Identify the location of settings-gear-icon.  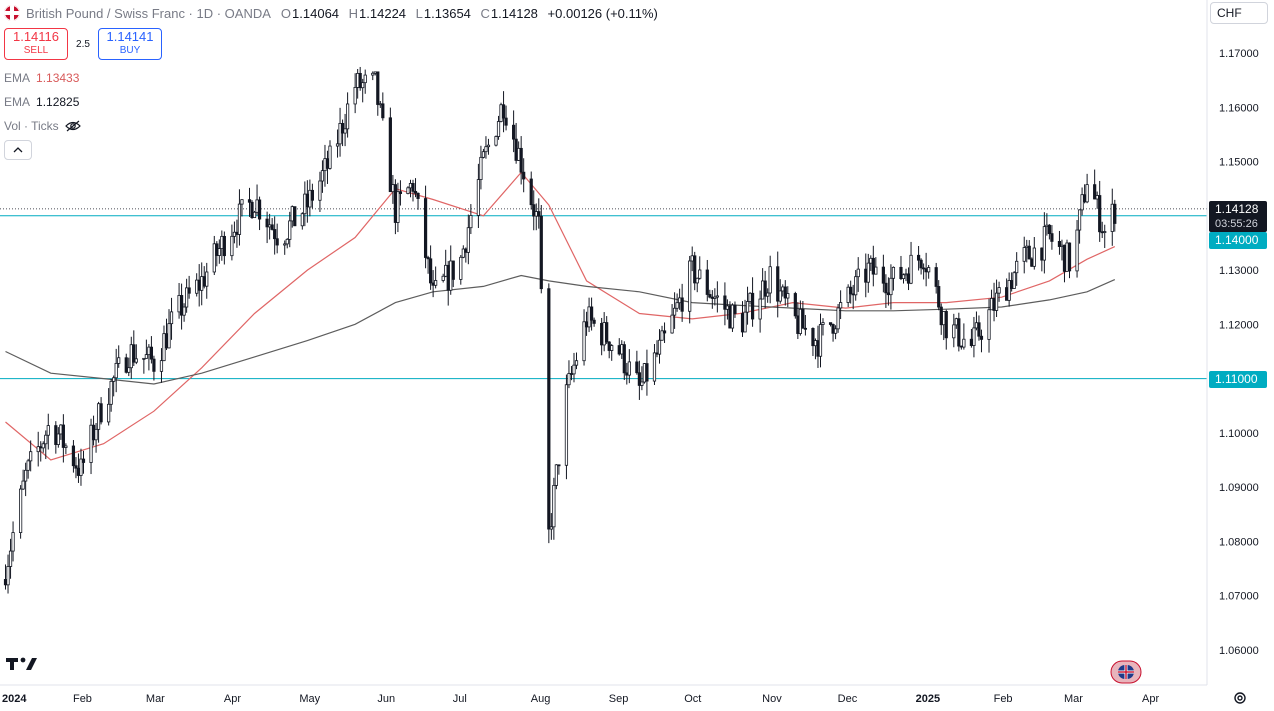
(1240, 698).